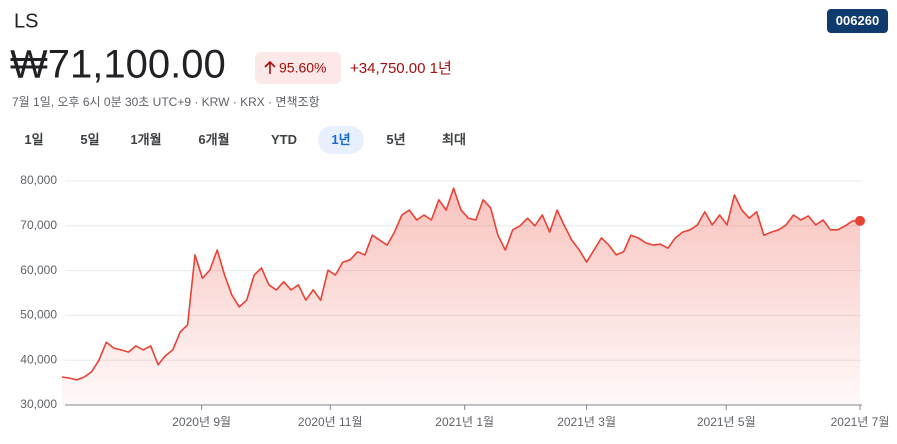  What do you see at coordinates (586, 422) in the screenshot?
I see `x-tick-label: 2021년 3월` at bounding box center [586, 422].